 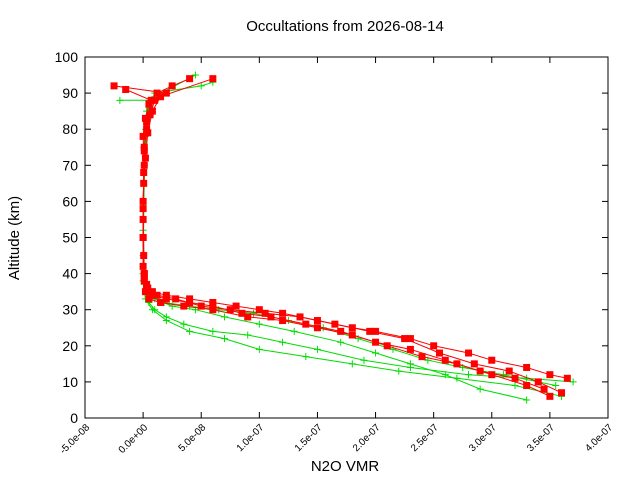 I want to click on y-axis-label: Altitude (km), so click(x=14, y=238).